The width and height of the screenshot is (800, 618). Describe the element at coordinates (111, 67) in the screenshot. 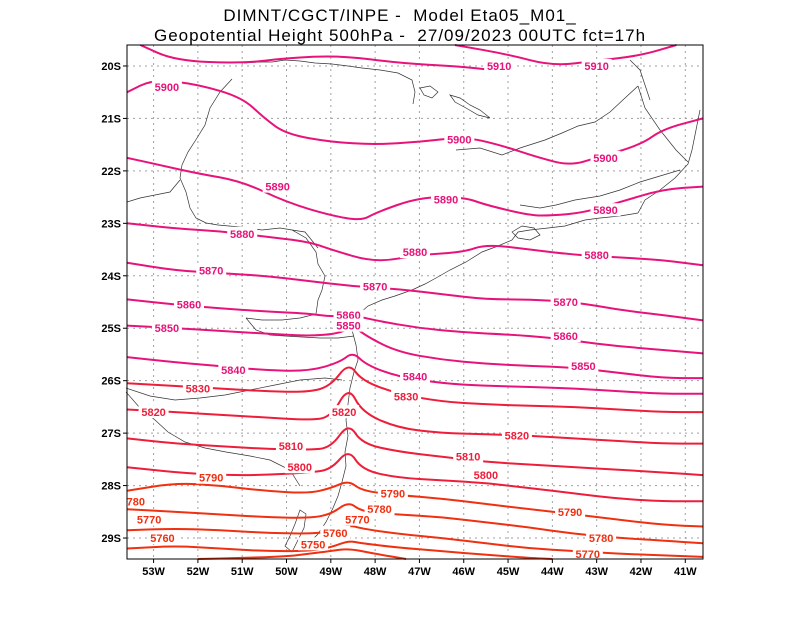

I see `y-tick-label: 20S` at that location.